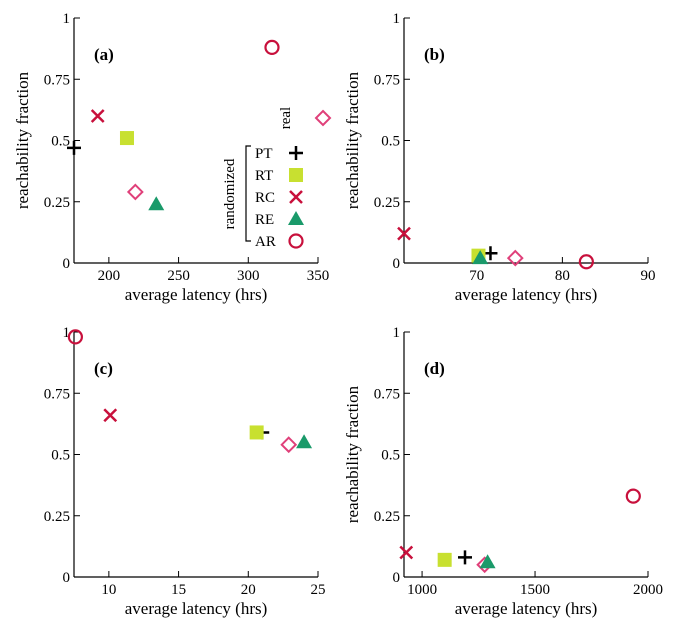 The width and height of the screenshot is (676, 622). Describe the element at coordinates (178, 590) in the screenshot. I see `x-tick-label: 15` at that location.